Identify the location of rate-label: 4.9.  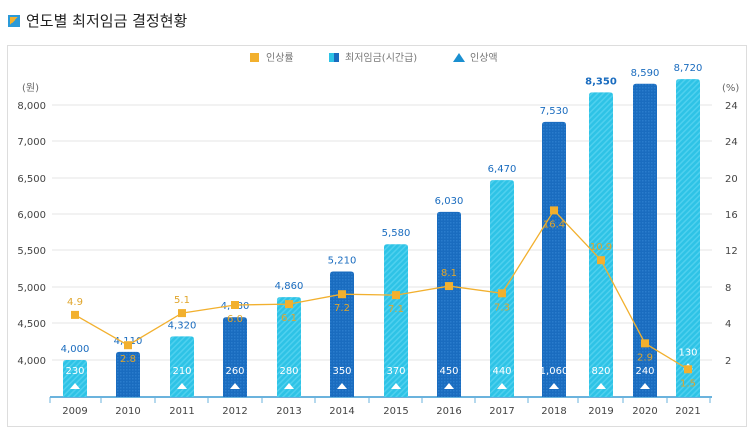
(75, 302).